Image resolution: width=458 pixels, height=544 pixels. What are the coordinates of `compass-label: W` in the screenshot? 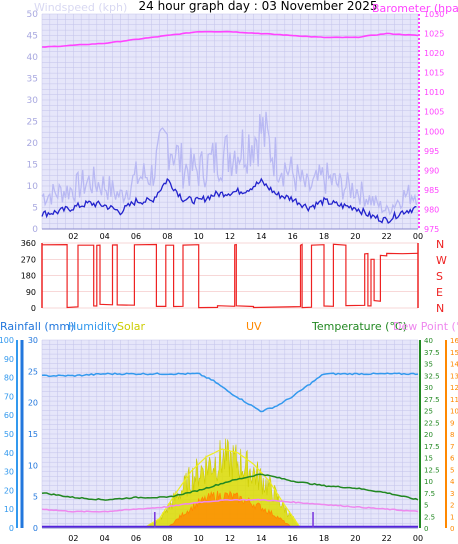 It's located at (441, 260).